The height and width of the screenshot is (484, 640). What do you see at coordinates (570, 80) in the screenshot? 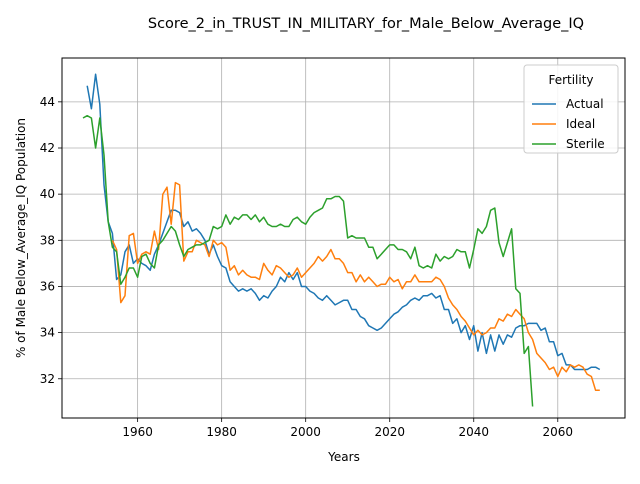
I see `legend-title: Fertility` at bounding box center [570, 80].